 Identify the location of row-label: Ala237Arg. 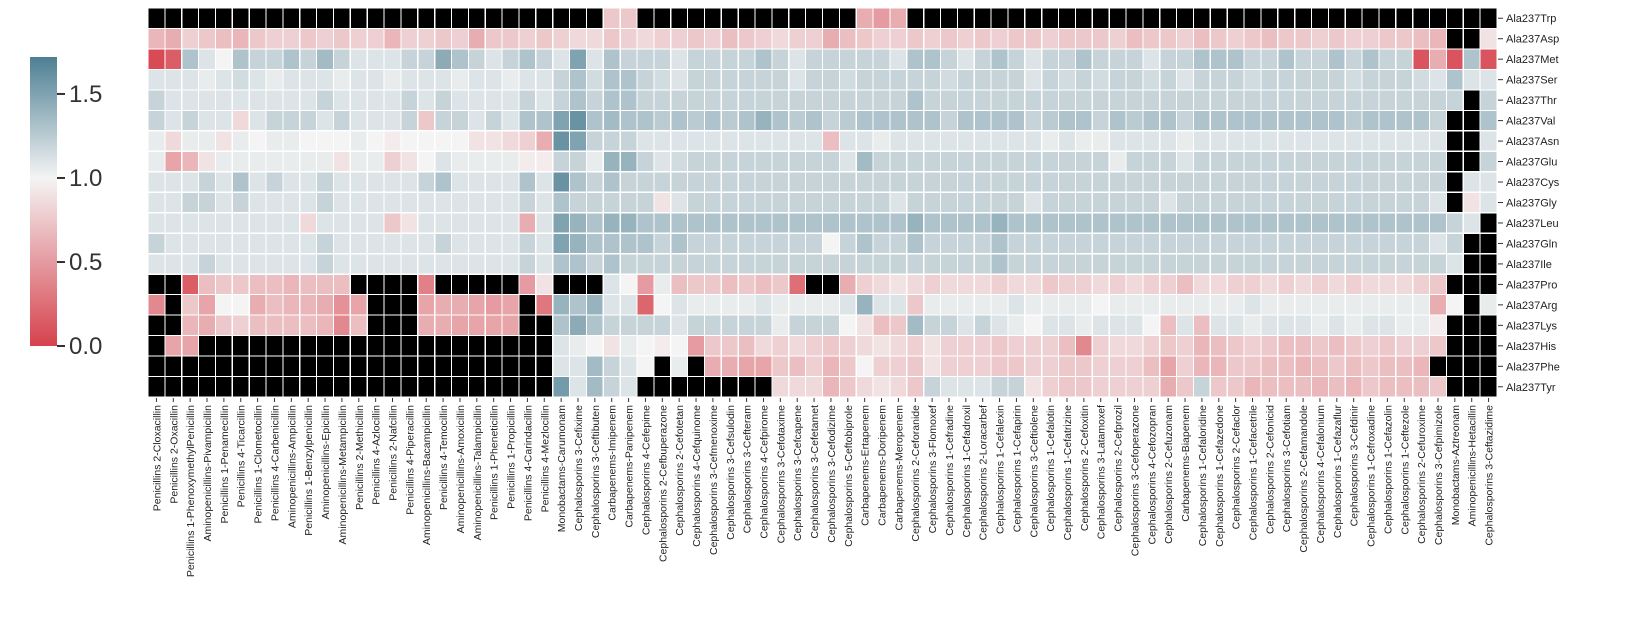
(1531, 306).